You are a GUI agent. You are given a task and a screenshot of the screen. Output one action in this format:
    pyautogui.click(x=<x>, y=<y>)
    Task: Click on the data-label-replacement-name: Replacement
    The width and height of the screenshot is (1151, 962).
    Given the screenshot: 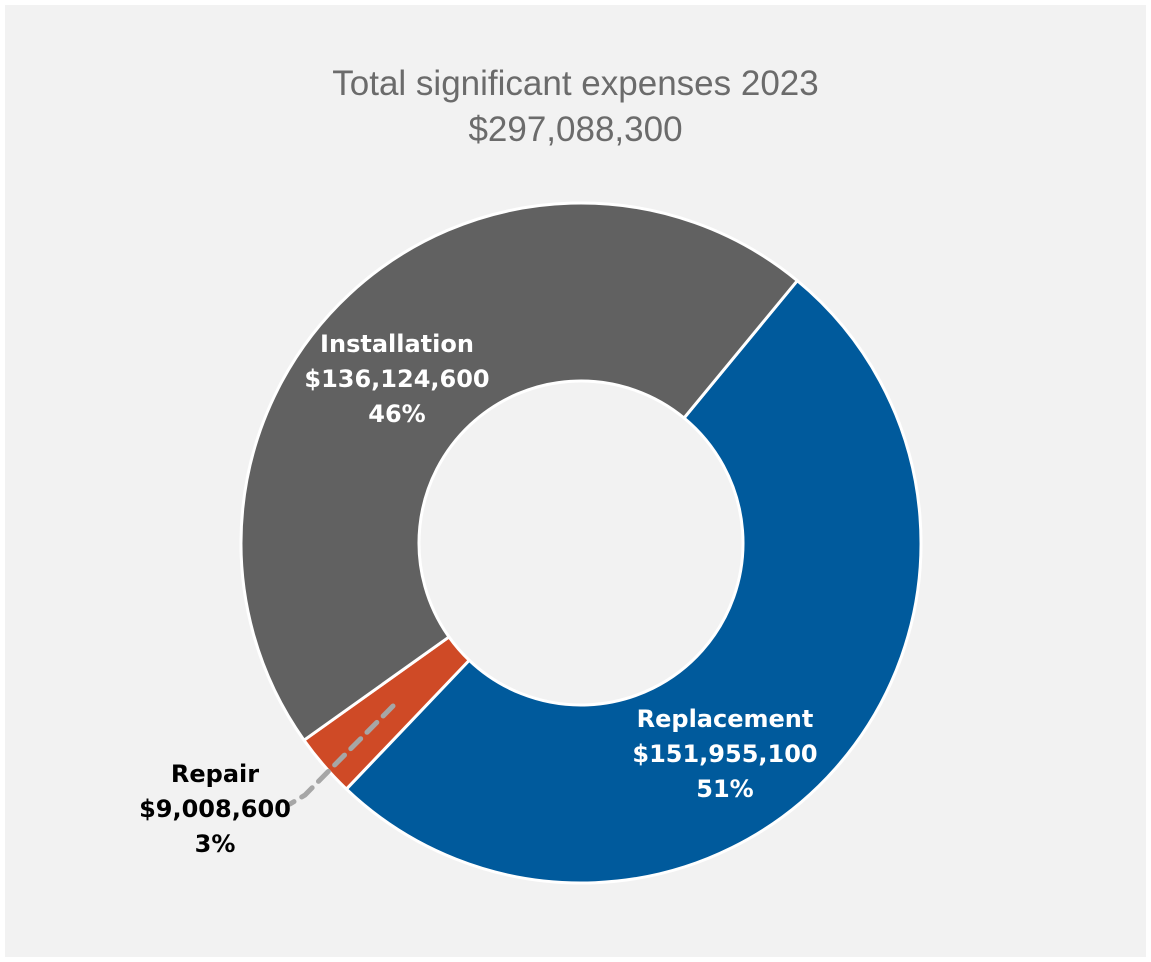 What is the action you would take?
    pyautogui.click(x=725, y=719)
    